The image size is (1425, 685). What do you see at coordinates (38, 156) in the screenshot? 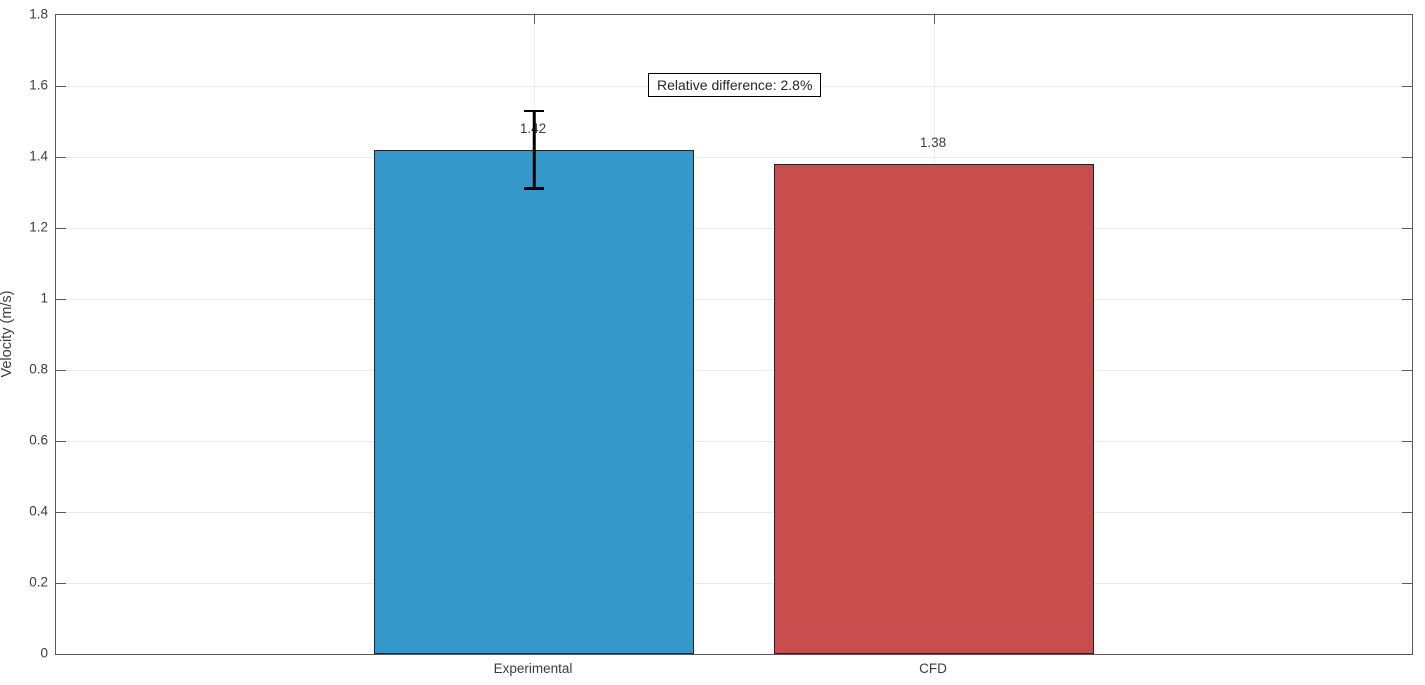
I see `y-tick-label: 1.4` at bounding box center [38, 156].